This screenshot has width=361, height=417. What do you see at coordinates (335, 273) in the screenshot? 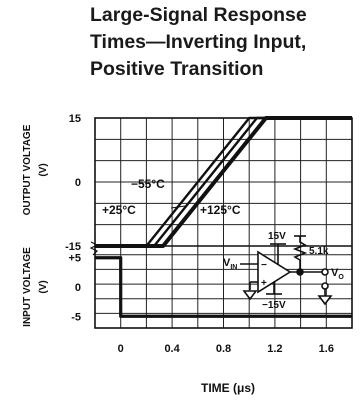
I see `circuit-vo-v: V` at bounding box center [335, 273].